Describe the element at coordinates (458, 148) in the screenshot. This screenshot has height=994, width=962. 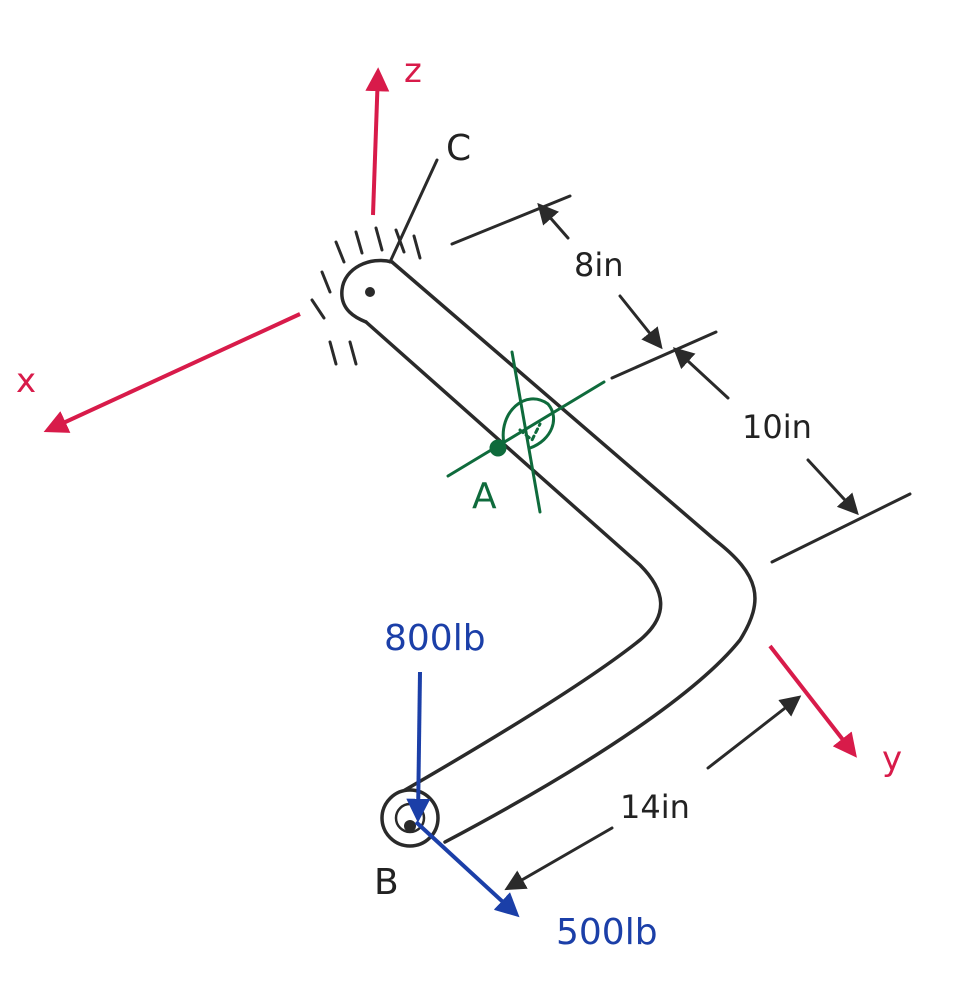
I see `point-c-label: C` at that location.